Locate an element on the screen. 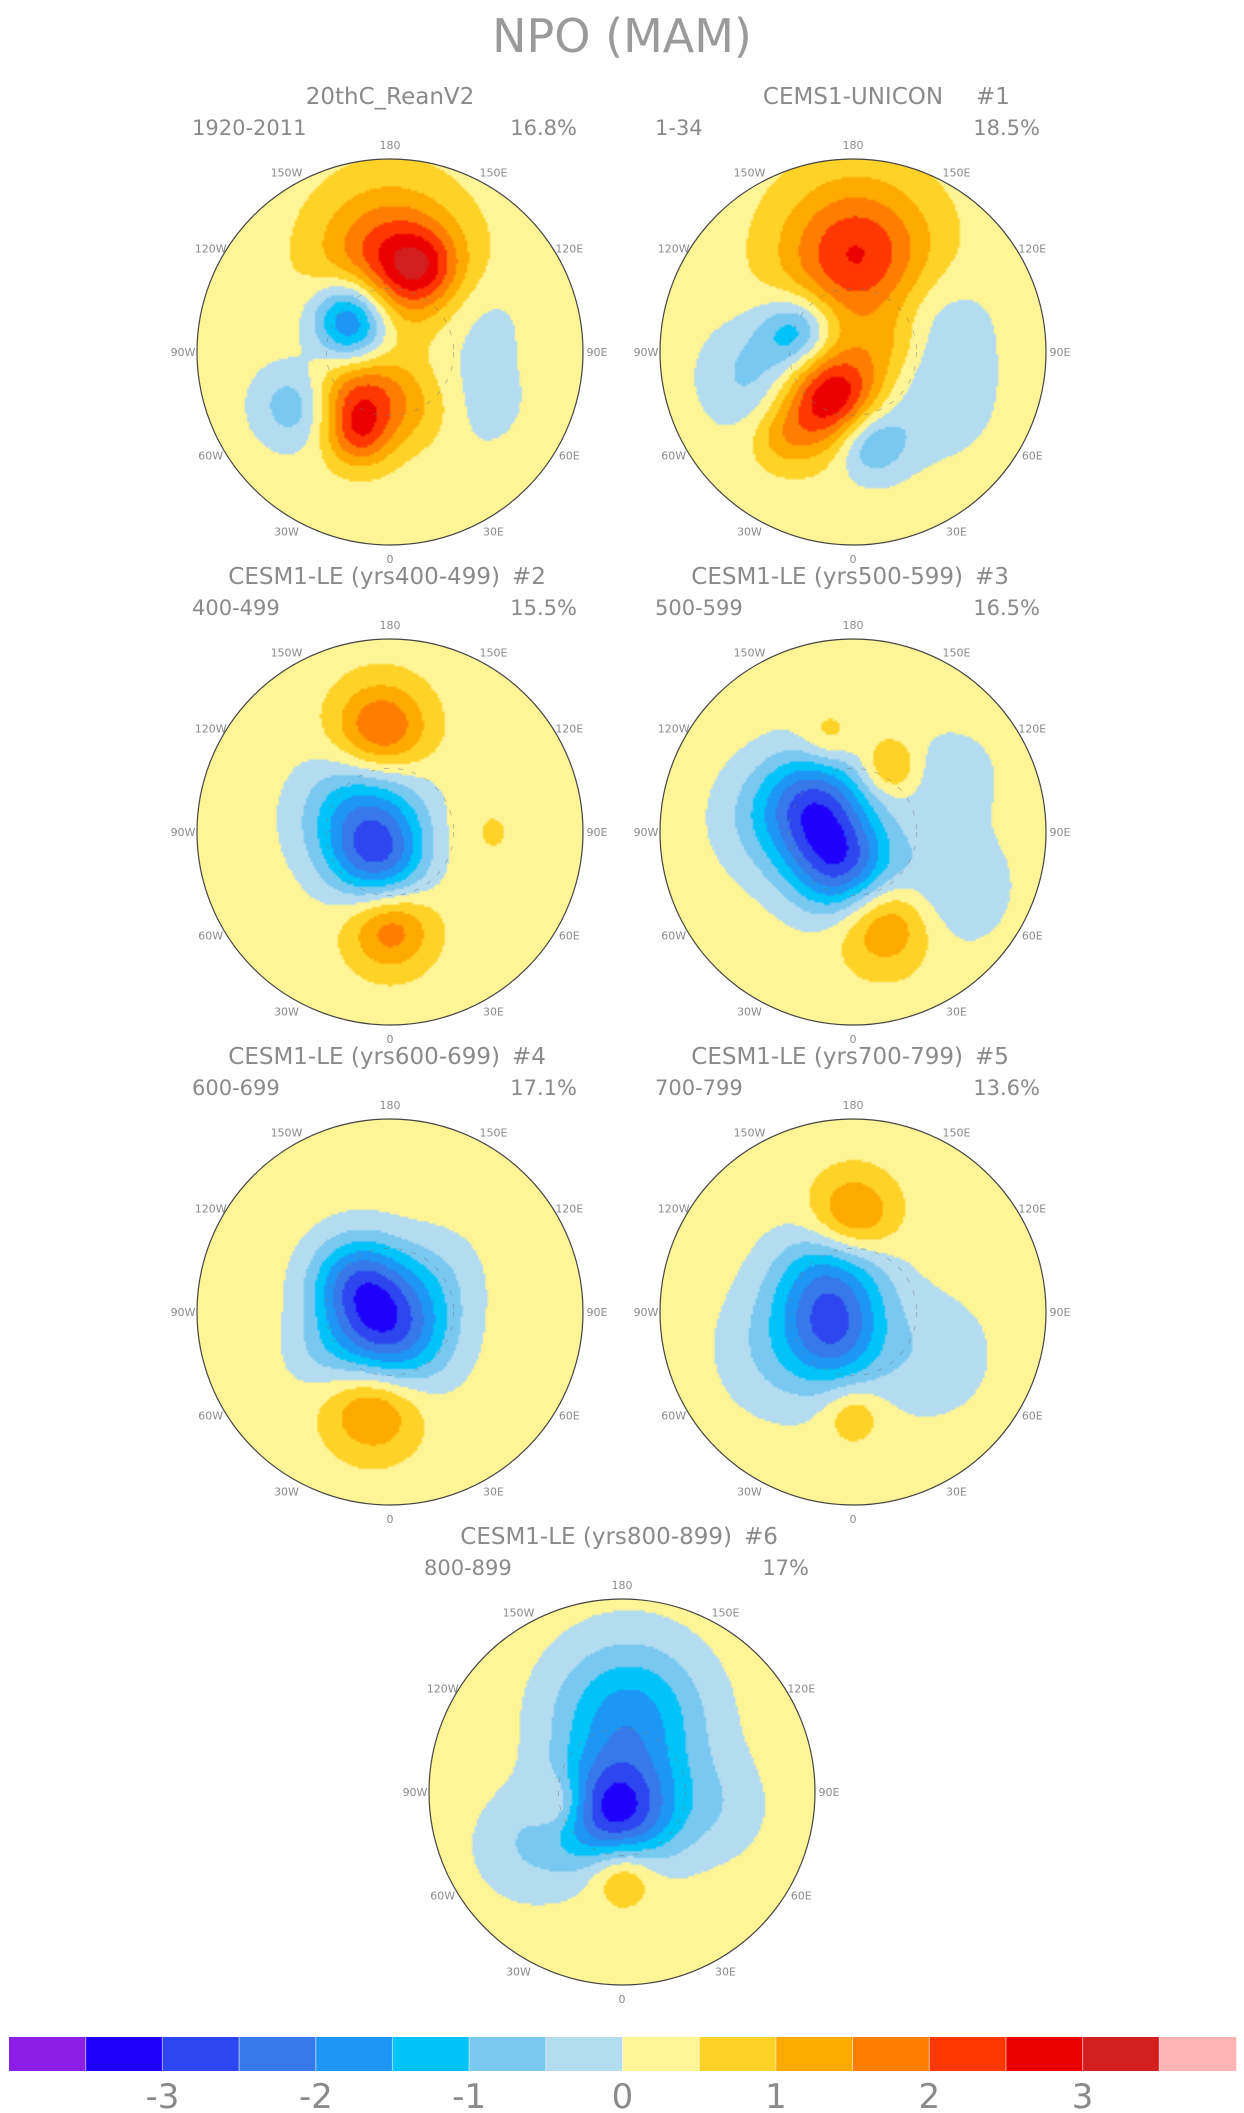 This screenshot has width=1244, height=2113. panel-member: #1 is located at coordinates (993, 97).